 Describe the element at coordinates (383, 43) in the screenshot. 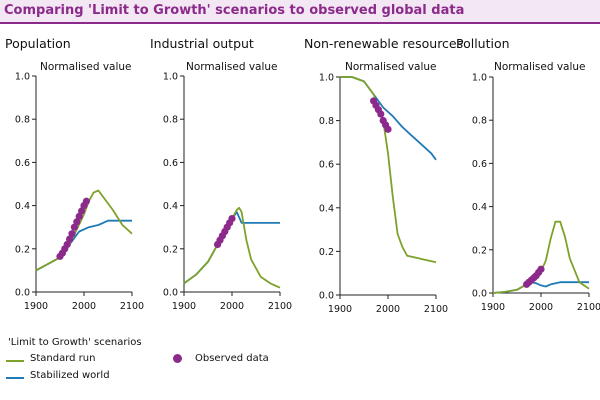

I see `chart-title: Non-renewable resources` at that location.